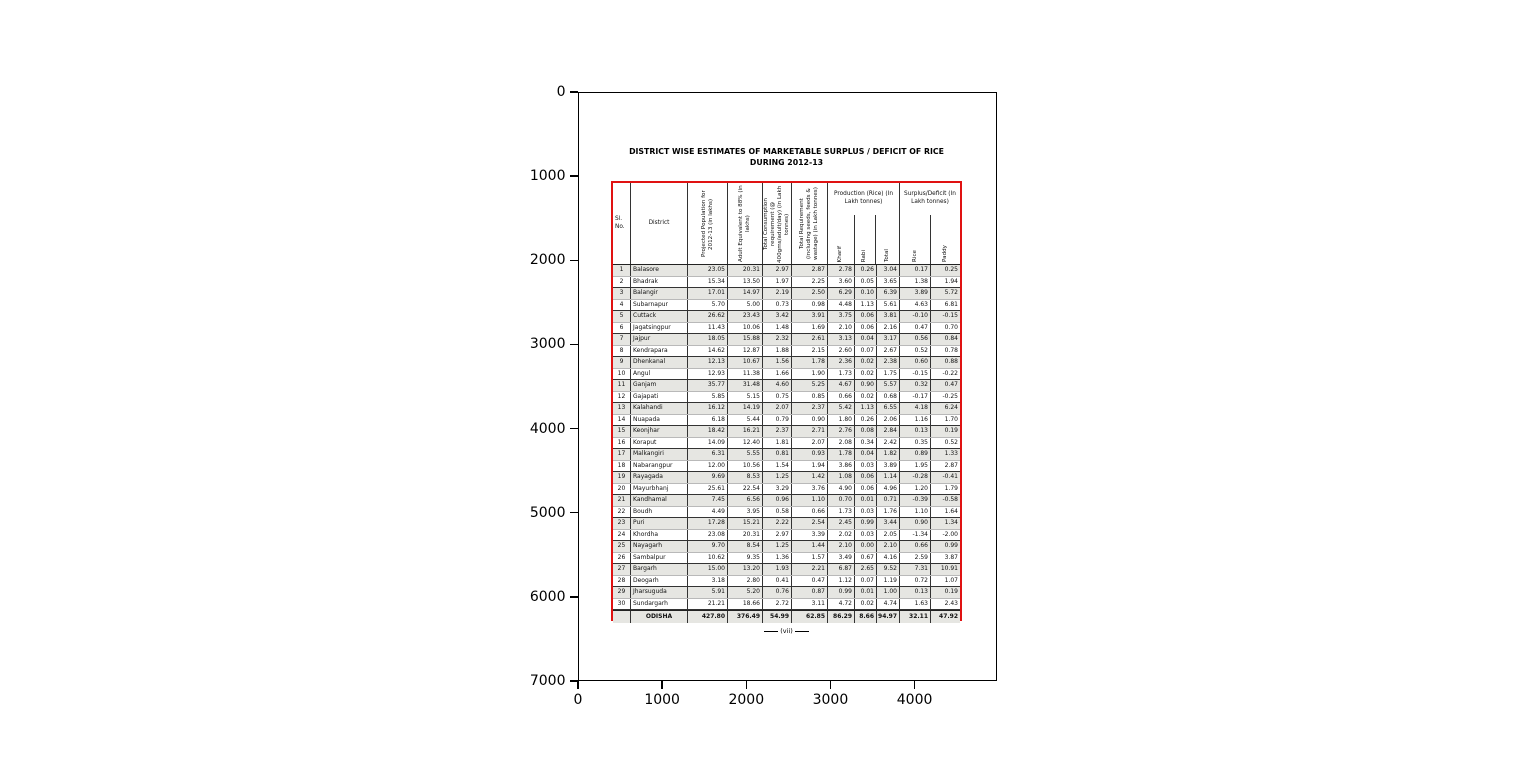  I want to click on value-cell: 1.78, so click(841, 454).